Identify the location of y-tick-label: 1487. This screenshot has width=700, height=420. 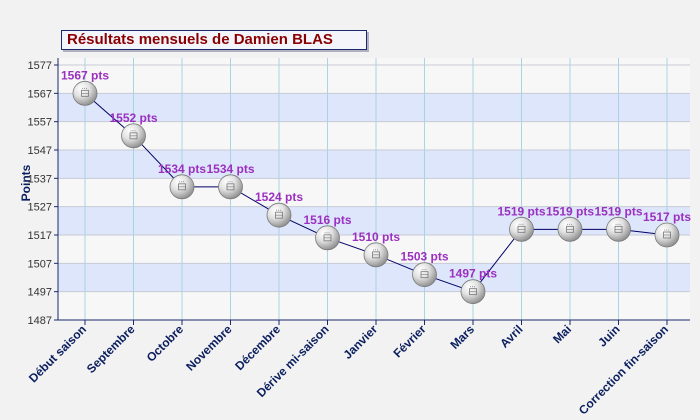
(40, 321).